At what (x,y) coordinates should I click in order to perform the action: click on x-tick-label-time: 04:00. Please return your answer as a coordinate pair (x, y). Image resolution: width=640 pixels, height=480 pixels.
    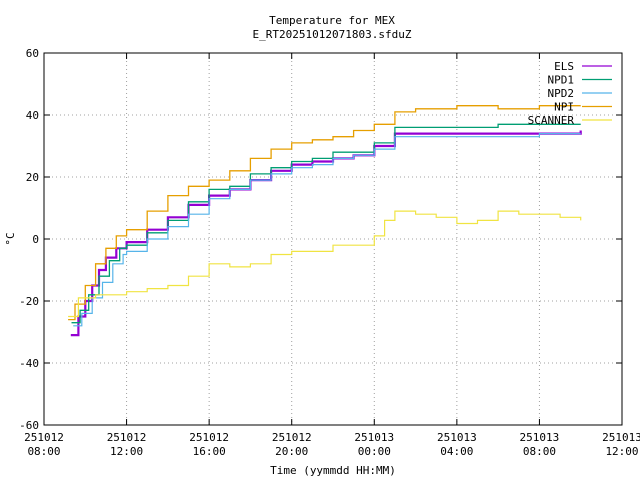
    Looking at the image, I should click on (456, 451).